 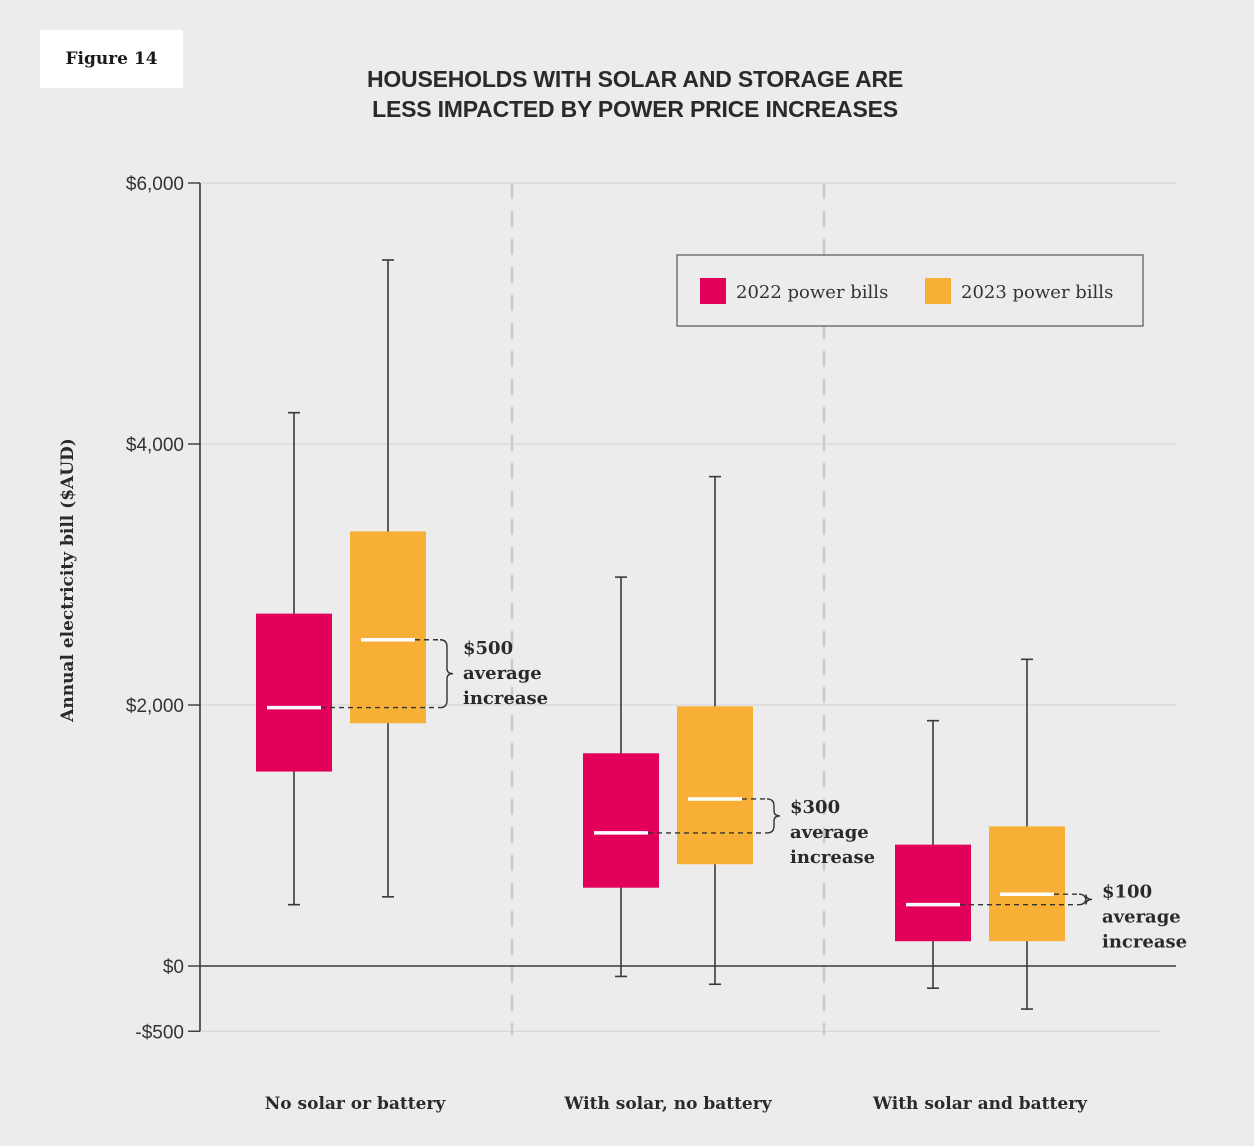 I want to click on chart-title-line-1: HOUSEHOLDS WITH SOLAR AND STORAGE ARE, so click(x=635, y=79).